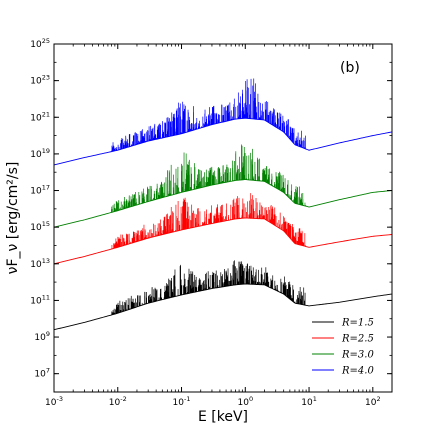 The image size is (436, 436). What do you see at coordinates (350, 68) in the screenshot?
I see `panel-label: (b)` at bounding box center [350, 68].